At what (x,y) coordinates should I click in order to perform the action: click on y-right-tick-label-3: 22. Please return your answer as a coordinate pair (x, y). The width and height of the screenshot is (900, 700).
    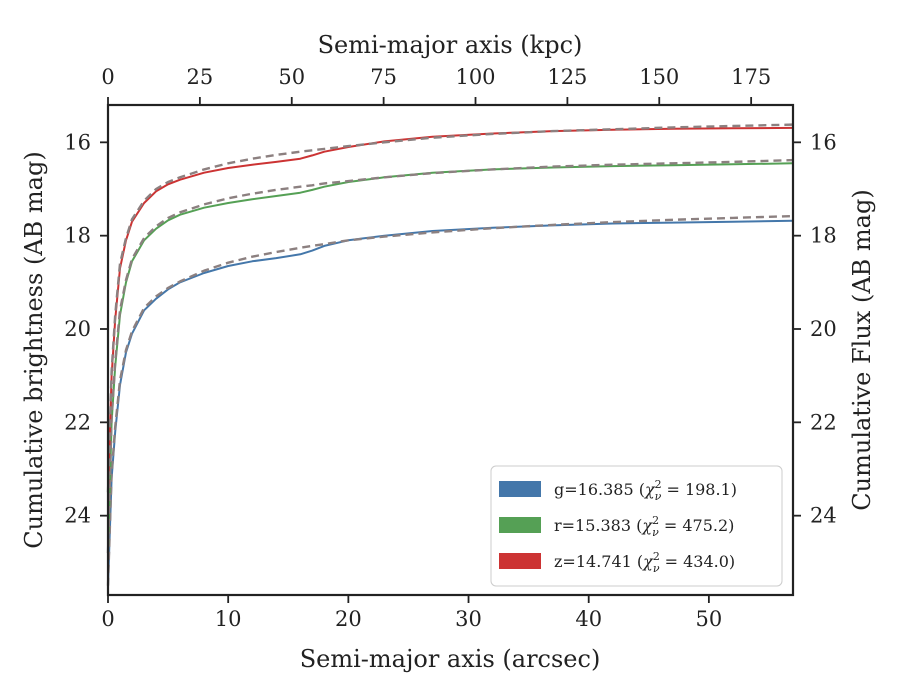
    Looking at the image, I should click on (823, 422).